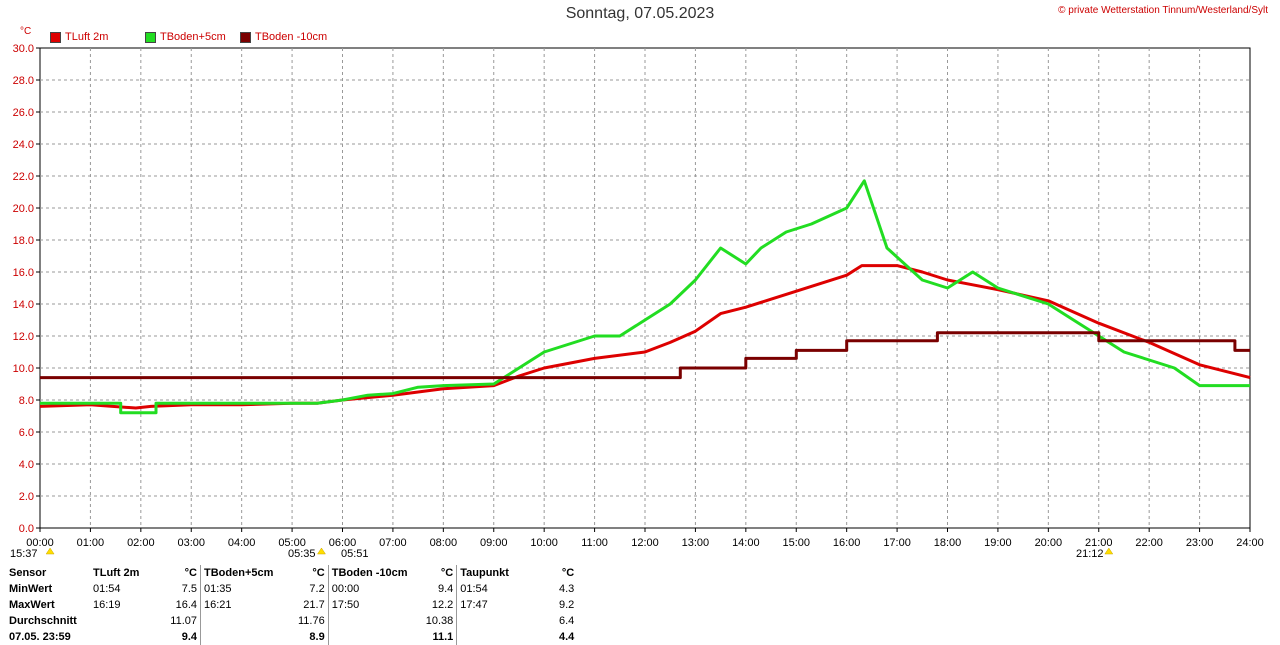  Describe the element at coordinates (247, 605) in the screenshot. I see `stats-cell: 16:21` at that location.